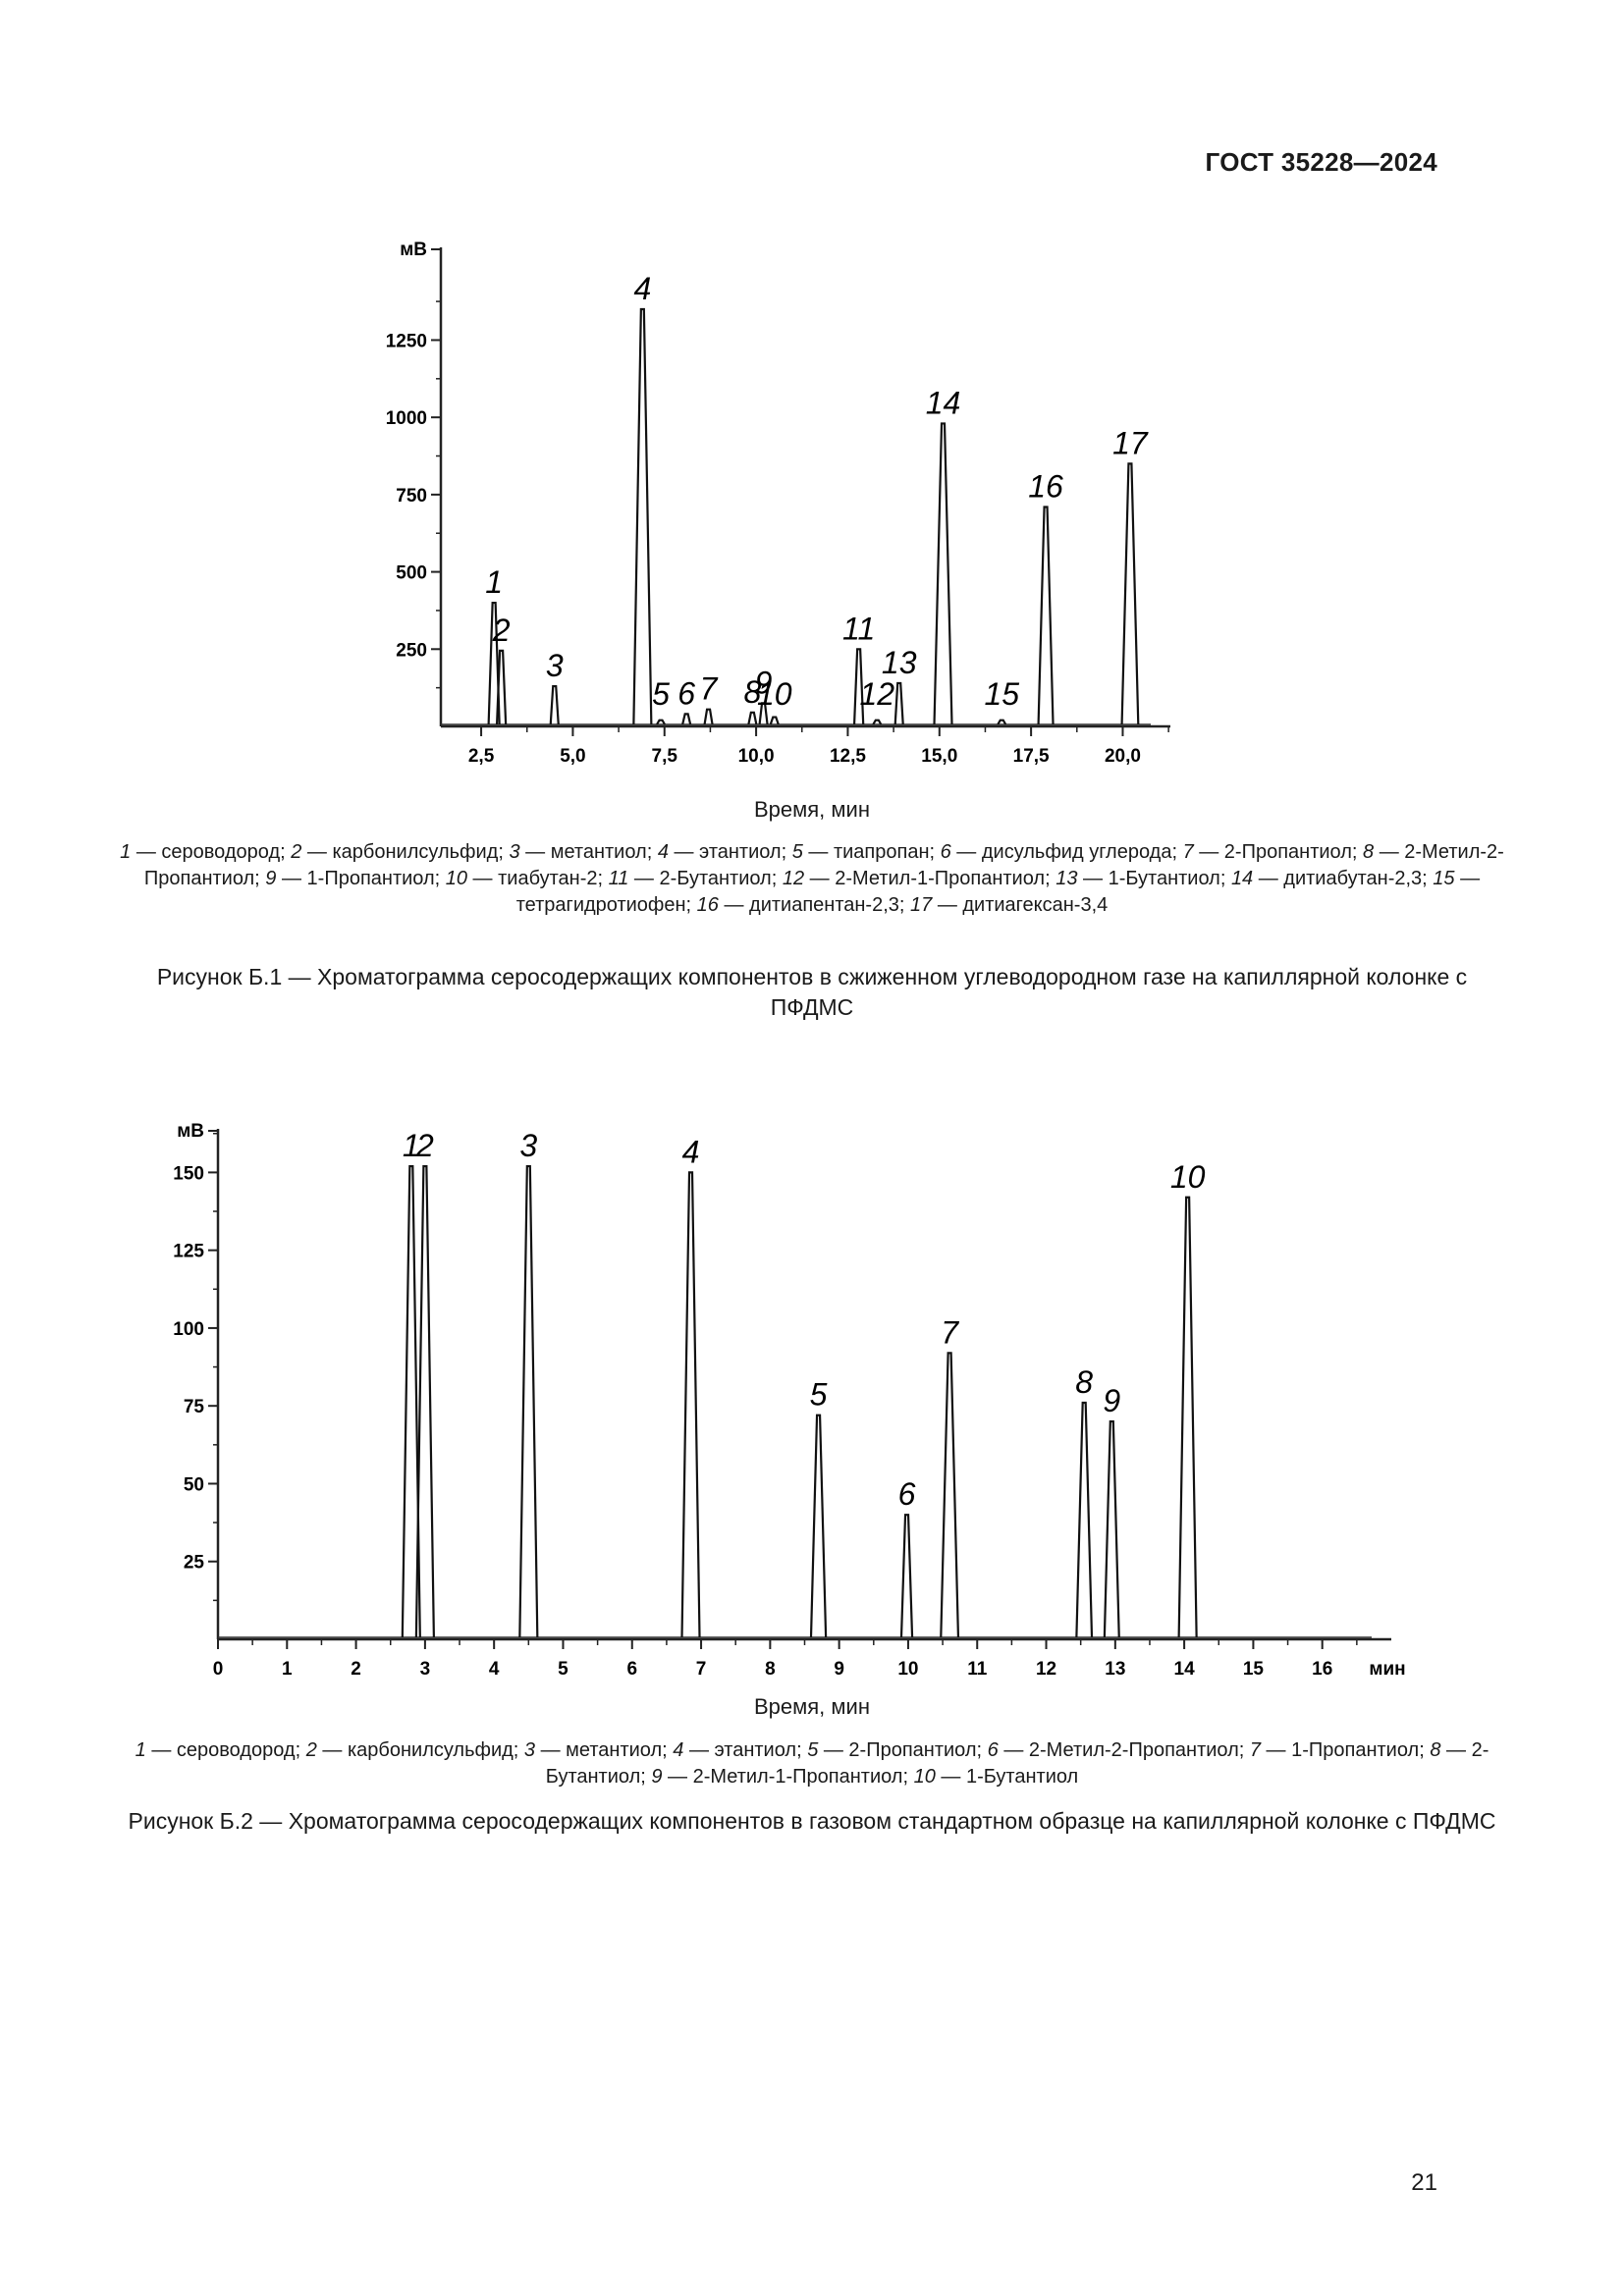 Image resolution: width=1624 pixels, height=2296 pixels. Describe the element at coordinates (406, 419) in the screenshot. I see `y-tick-label: 1000` at that location.